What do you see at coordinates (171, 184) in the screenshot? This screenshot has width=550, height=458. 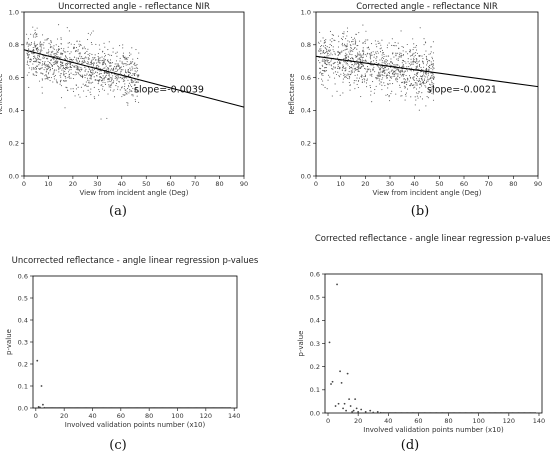 I see `x-tick-label: 60` at bounding box center [171, 184].